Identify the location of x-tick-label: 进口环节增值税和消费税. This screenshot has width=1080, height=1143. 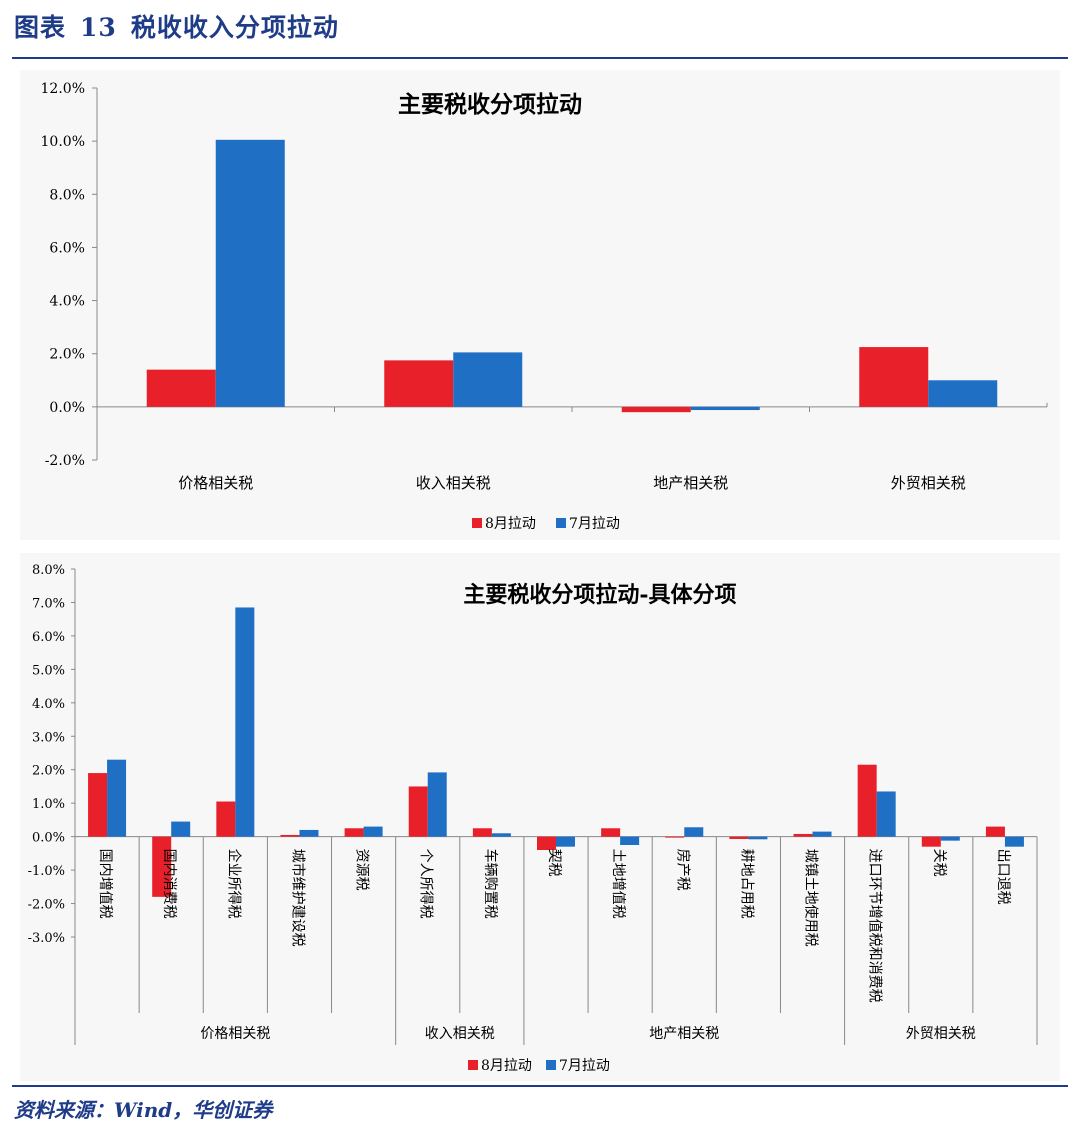
(875, 926).